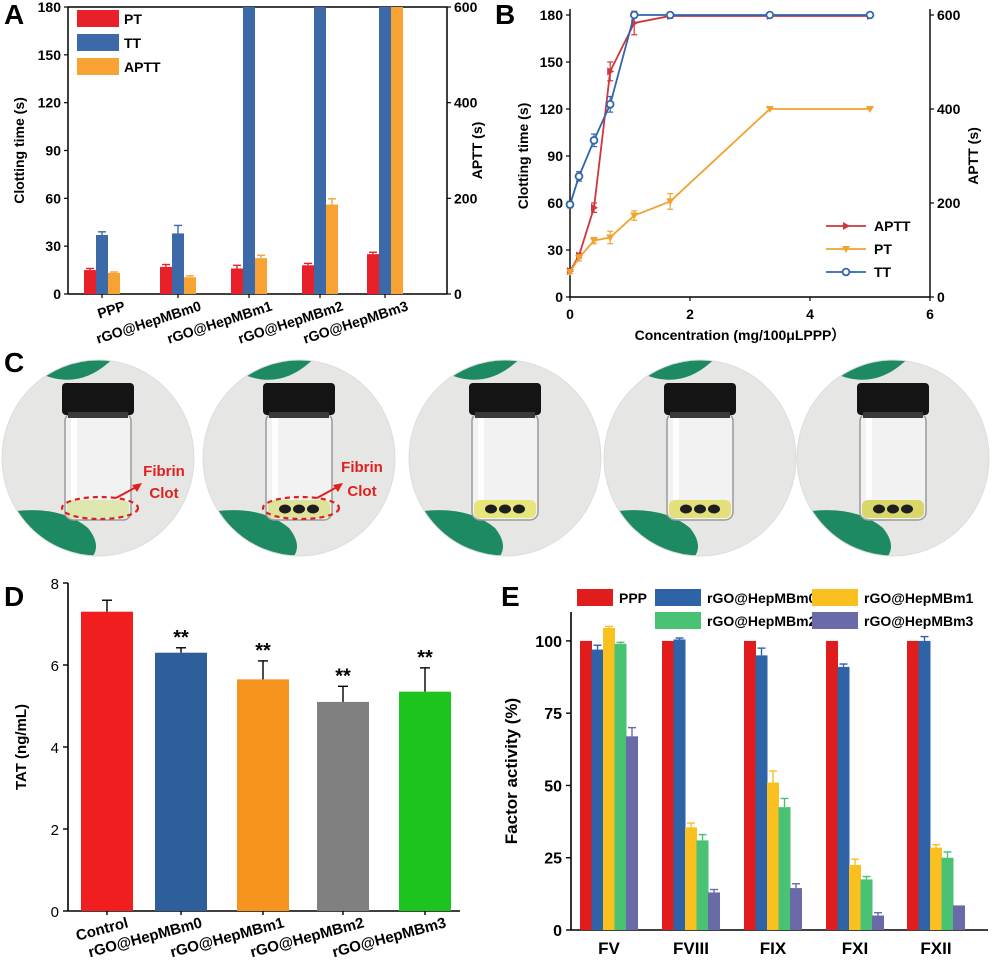  Describe the element at coordinates (548, 642) in the screenshot. I see `y-tick-label: 100` at that location.